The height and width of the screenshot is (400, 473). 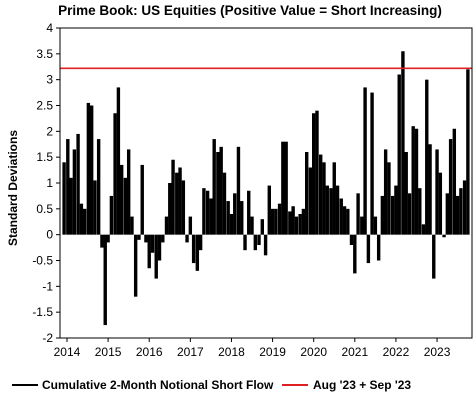 What do you see at coordinates (49, 235) in the screenshot?
I see `y-tick-label-4: 0` at bounding box center [49, 235].